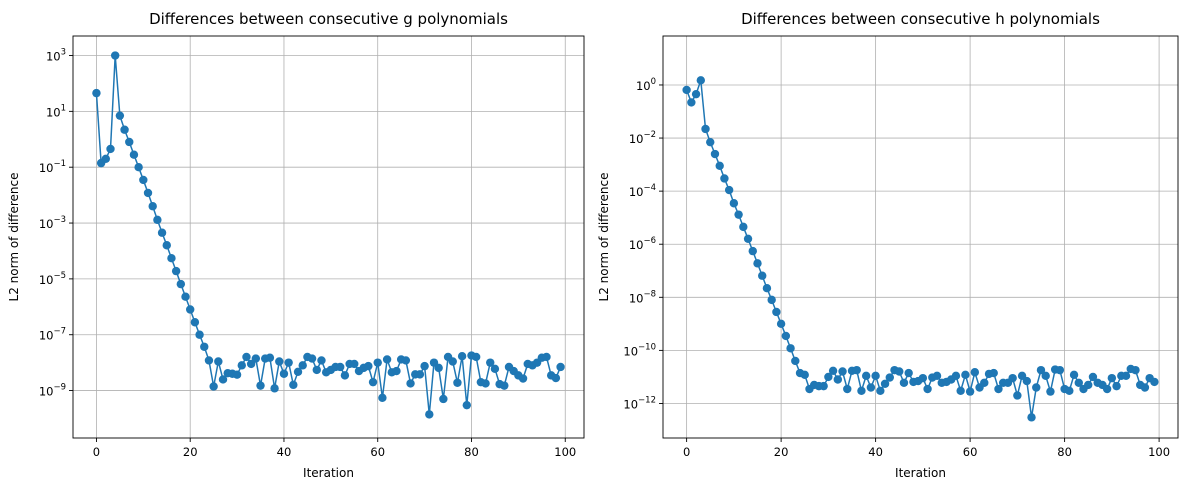  Describe the element at coordinates (52, 223) in the screenshot. I see `y-tick-label: 10⁻³` at that location.